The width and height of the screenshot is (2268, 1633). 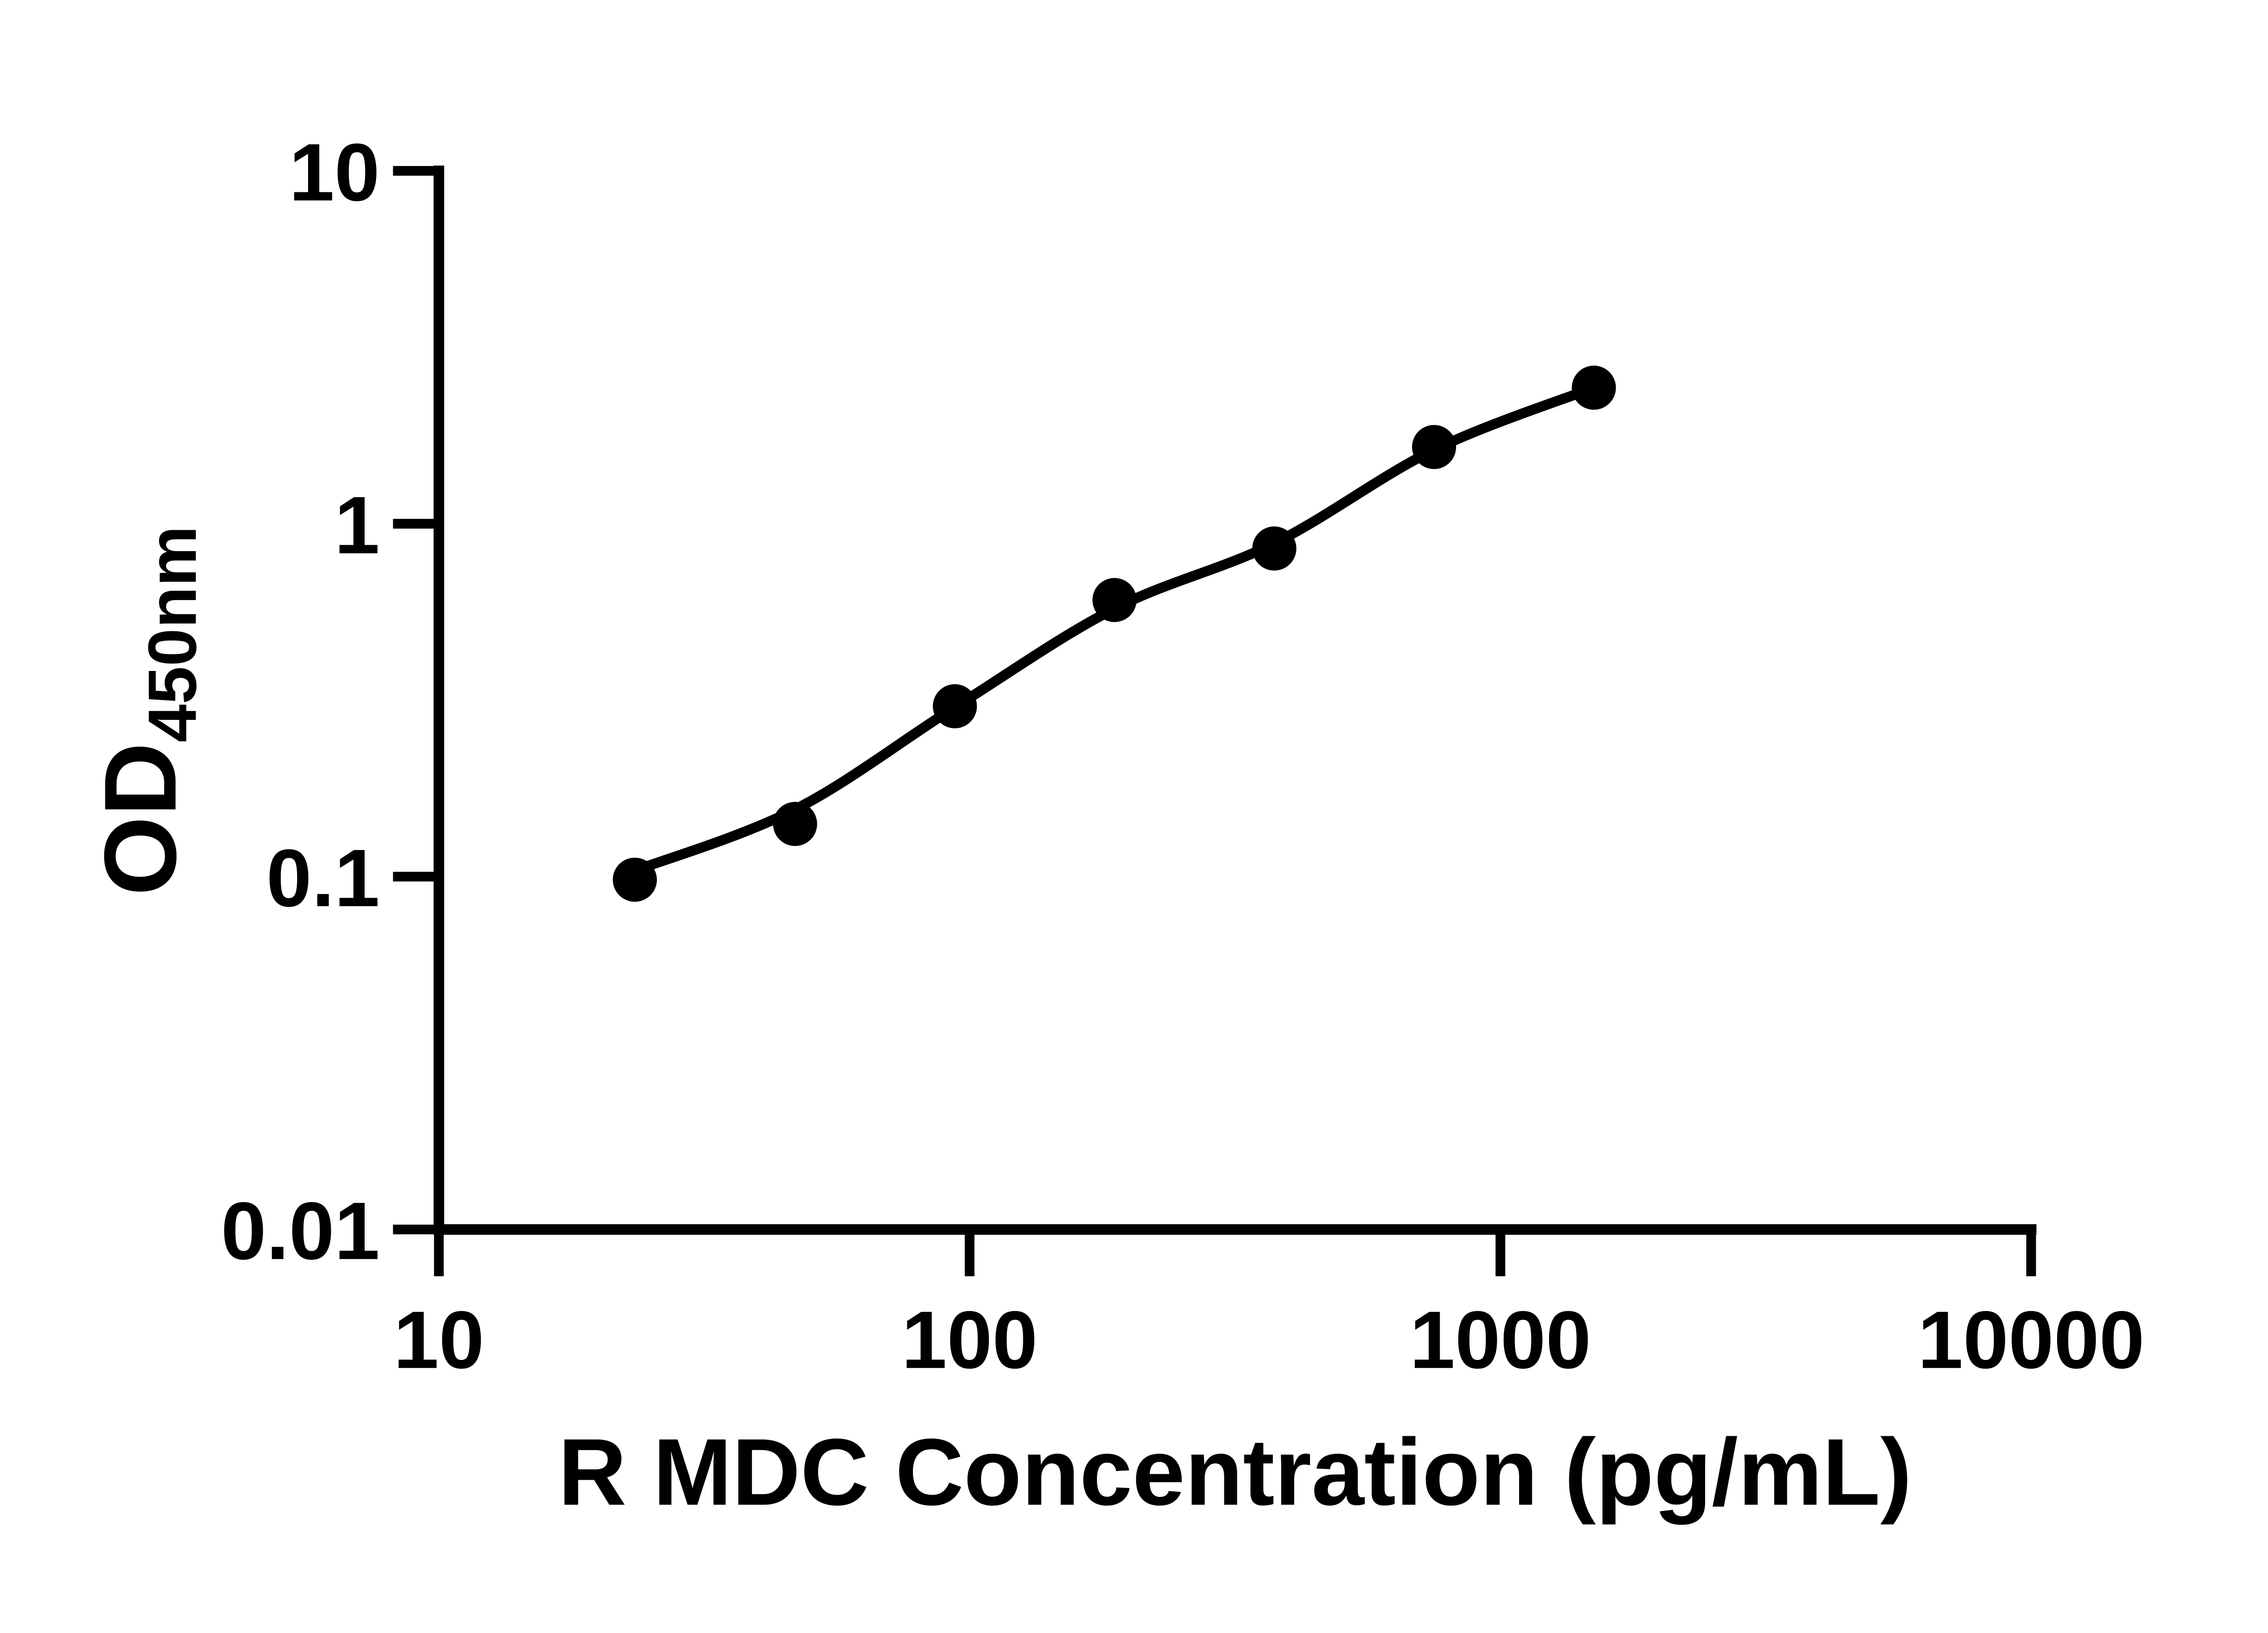 What do you see at coordinates (970, 1339) in the screenshot?
I see `x-tick-label: 100` at bounding box center [970, 1339].